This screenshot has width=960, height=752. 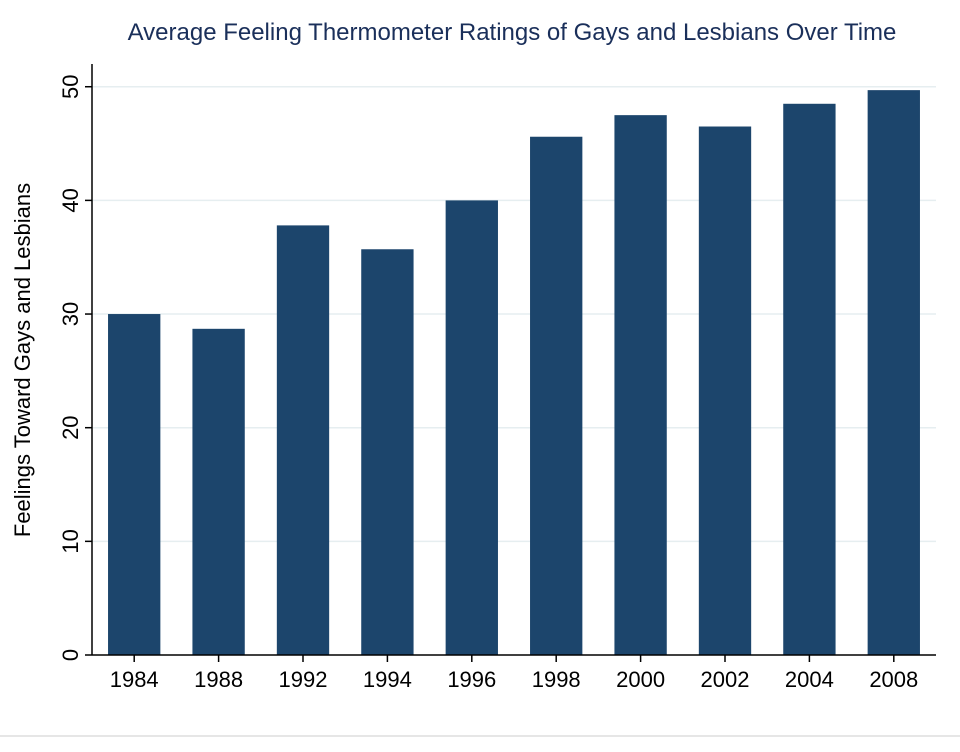 What do you see at coordinates (809, 379) in the screenshot?
I see `bar-2004` at bounding box center [809, 379].